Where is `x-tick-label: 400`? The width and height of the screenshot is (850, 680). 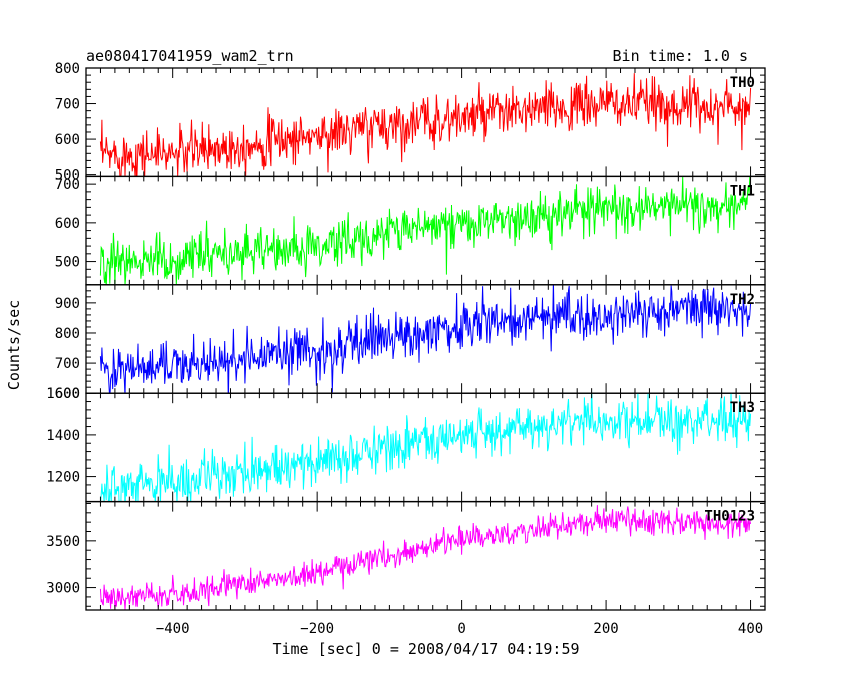 x-tick-label: 400 is located at coordinates (750, 629).